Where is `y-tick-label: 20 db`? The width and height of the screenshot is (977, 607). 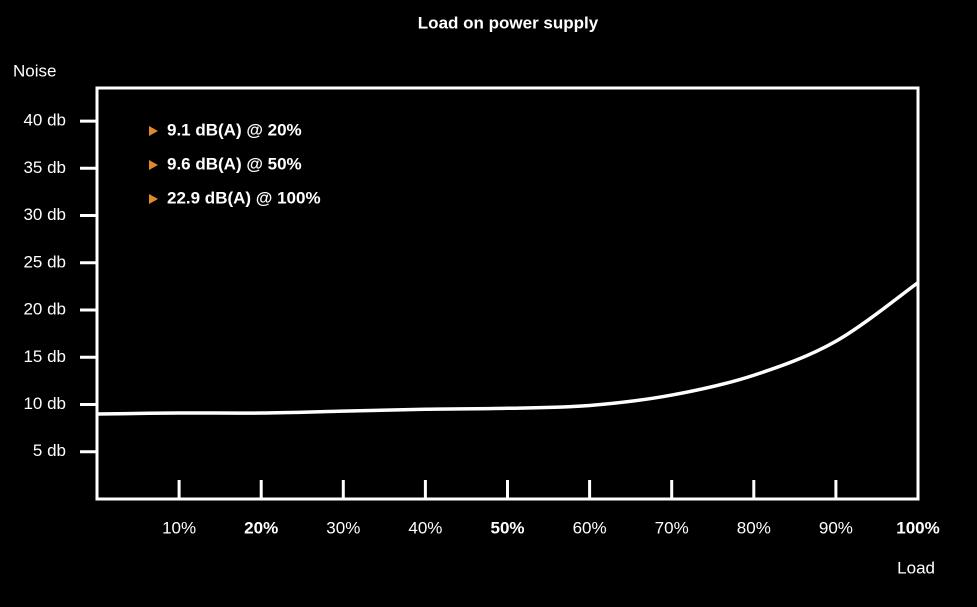 y-tick-label: 20 db is located at coordinates (44, 309).